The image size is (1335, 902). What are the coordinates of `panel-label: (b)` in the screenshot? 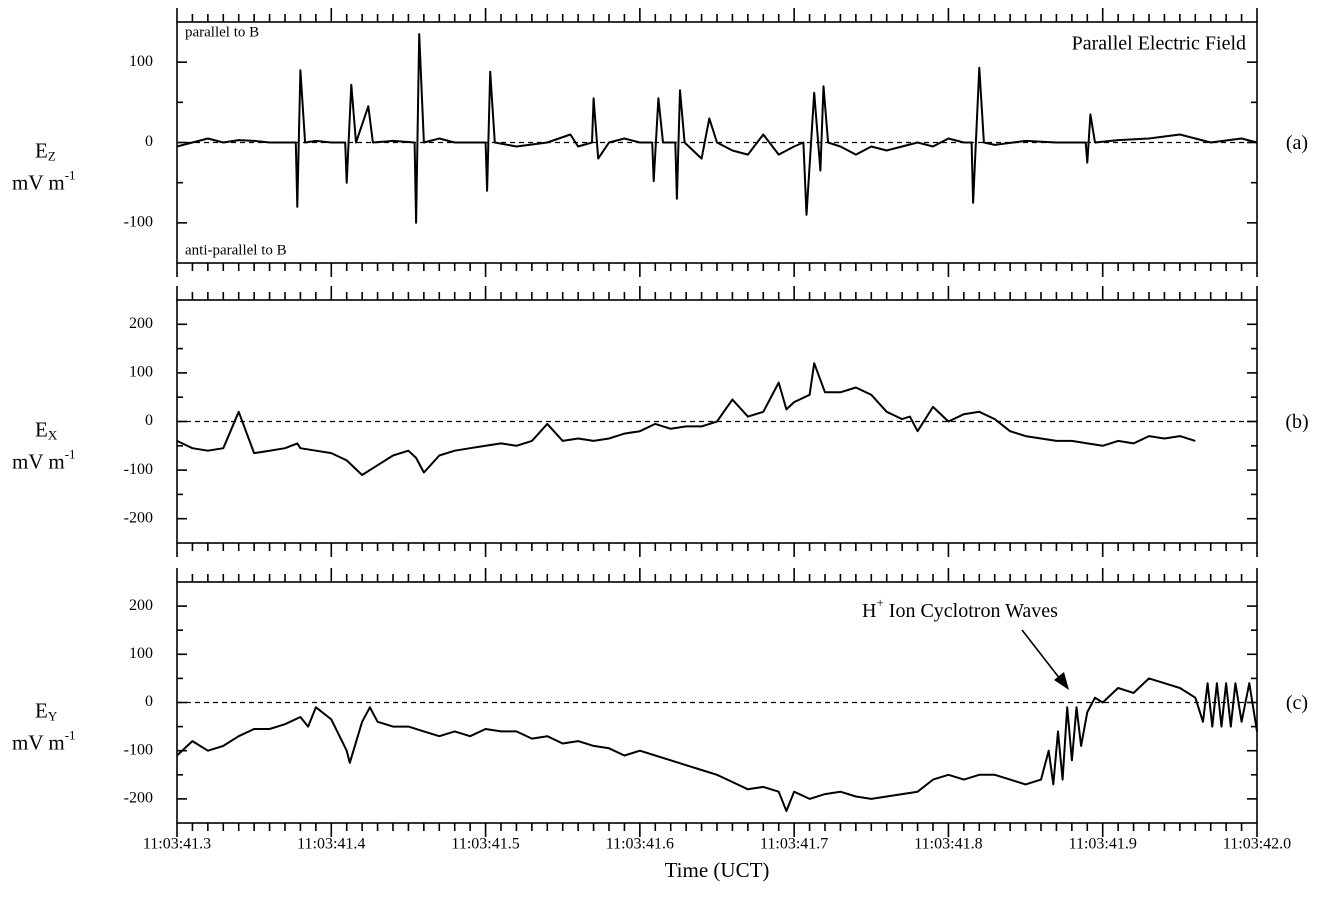 It's located at (1296, 422).